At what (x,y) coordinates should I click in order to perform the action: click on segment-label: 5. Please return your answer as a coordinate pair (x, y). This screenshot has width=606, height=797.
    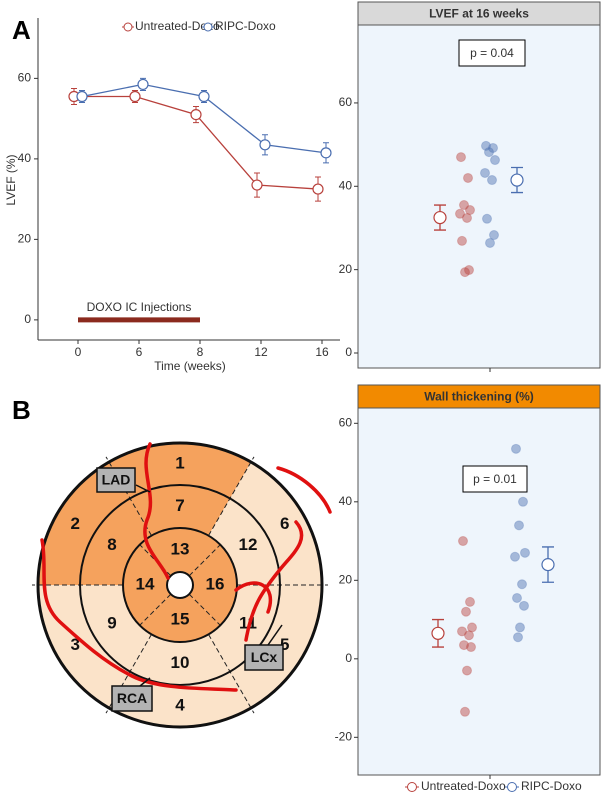
    Looking at the image, I should click on (284, 644).